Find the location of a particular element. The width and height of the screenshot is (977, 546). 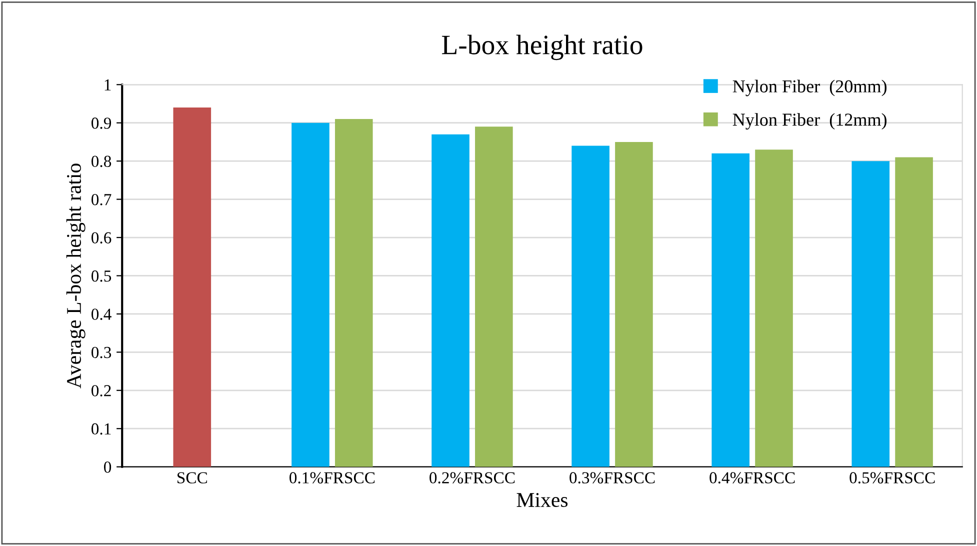

y-tick-label: 0 is located at coordinates (108, 467).